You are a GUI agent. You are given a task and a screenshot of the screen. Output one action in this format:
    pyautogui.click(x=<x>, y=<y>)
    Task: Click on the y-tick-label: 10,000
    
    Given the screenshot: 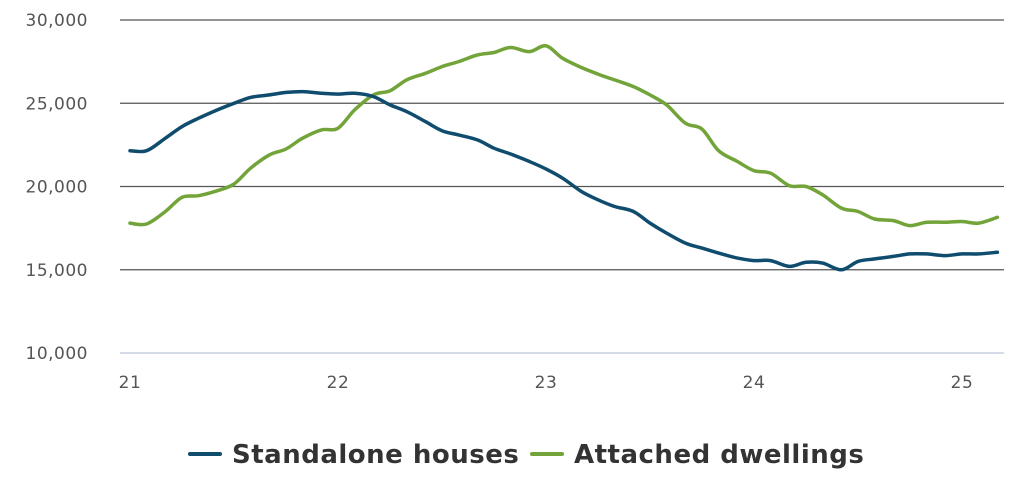 What is the action you would take?
    pyautogui.click(x=57, y=354)
    